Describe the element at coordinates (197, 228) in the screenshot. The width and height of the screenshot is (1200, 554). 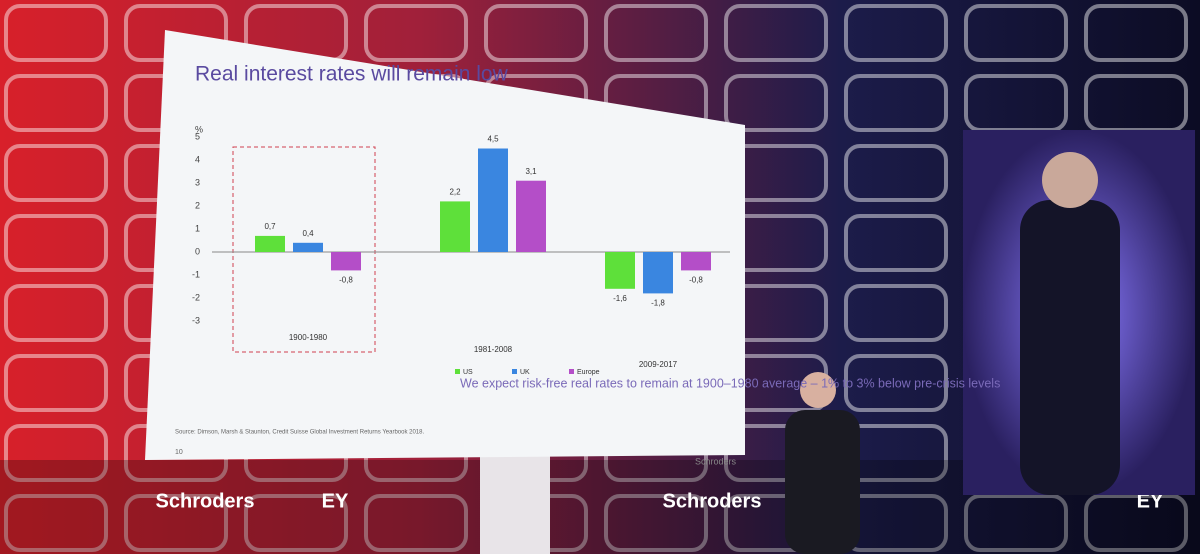
I see `y-tick-label: 1` at that location.